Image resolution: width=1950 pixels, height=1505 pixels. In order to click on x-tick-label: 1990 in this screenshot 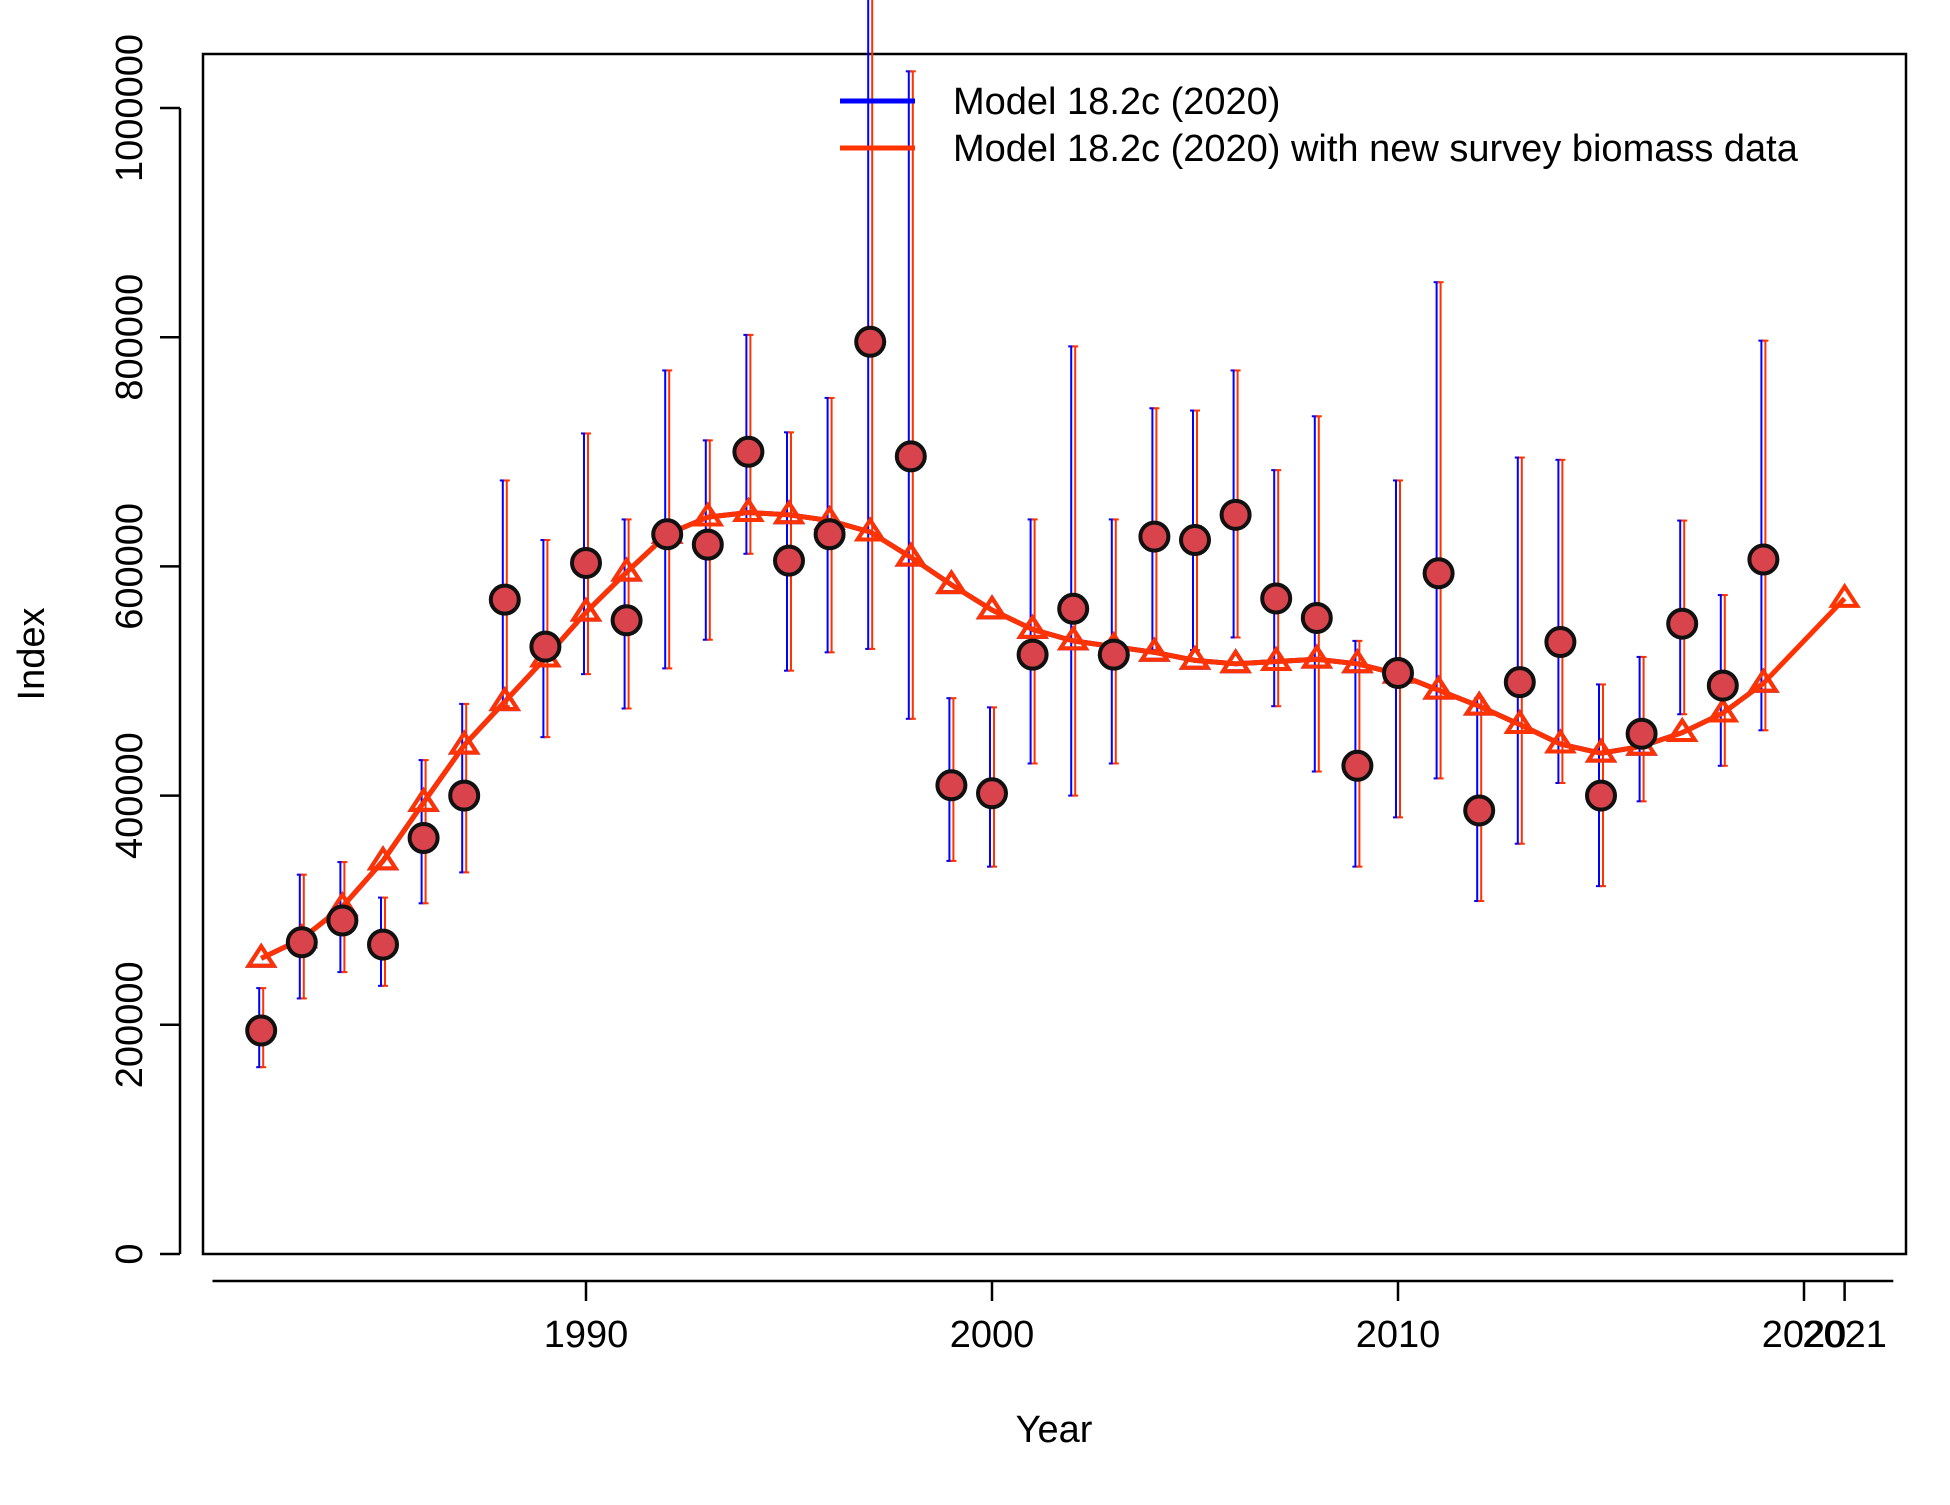, I will do `click(586, 1335)`.